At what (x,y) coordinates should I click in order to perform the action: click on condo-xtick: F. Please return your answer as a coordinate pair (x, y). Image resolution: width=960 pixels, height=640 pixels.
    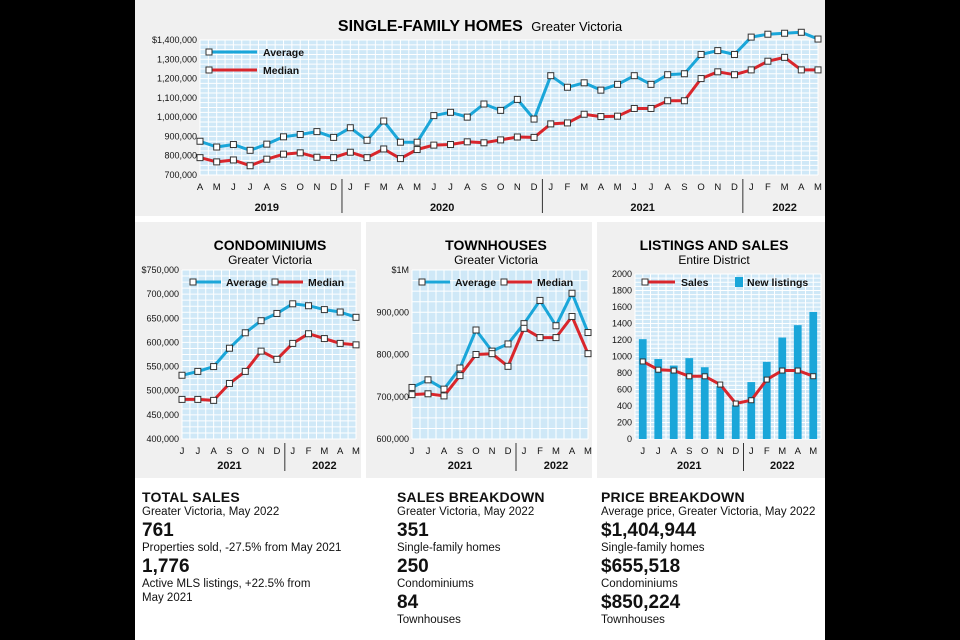
    Looking at the image, I should click on (309, 451).